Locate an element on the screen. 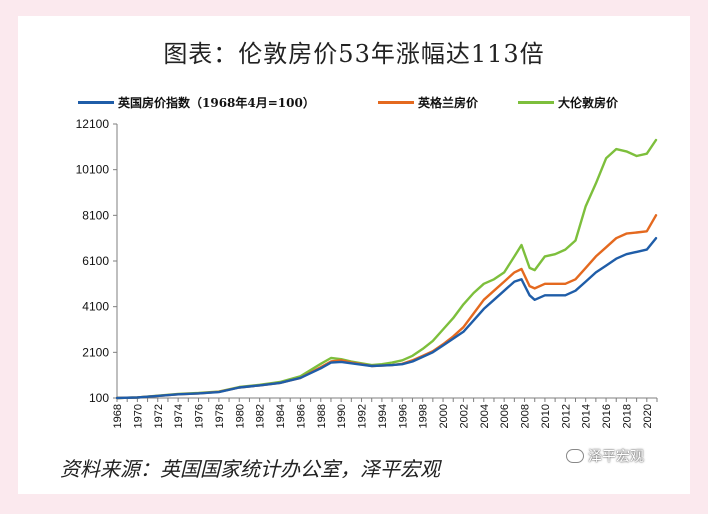 Image resolution: width=708 pixels, height=514 pixels. chat-bubble-icon is located at coordinates (575, 456).